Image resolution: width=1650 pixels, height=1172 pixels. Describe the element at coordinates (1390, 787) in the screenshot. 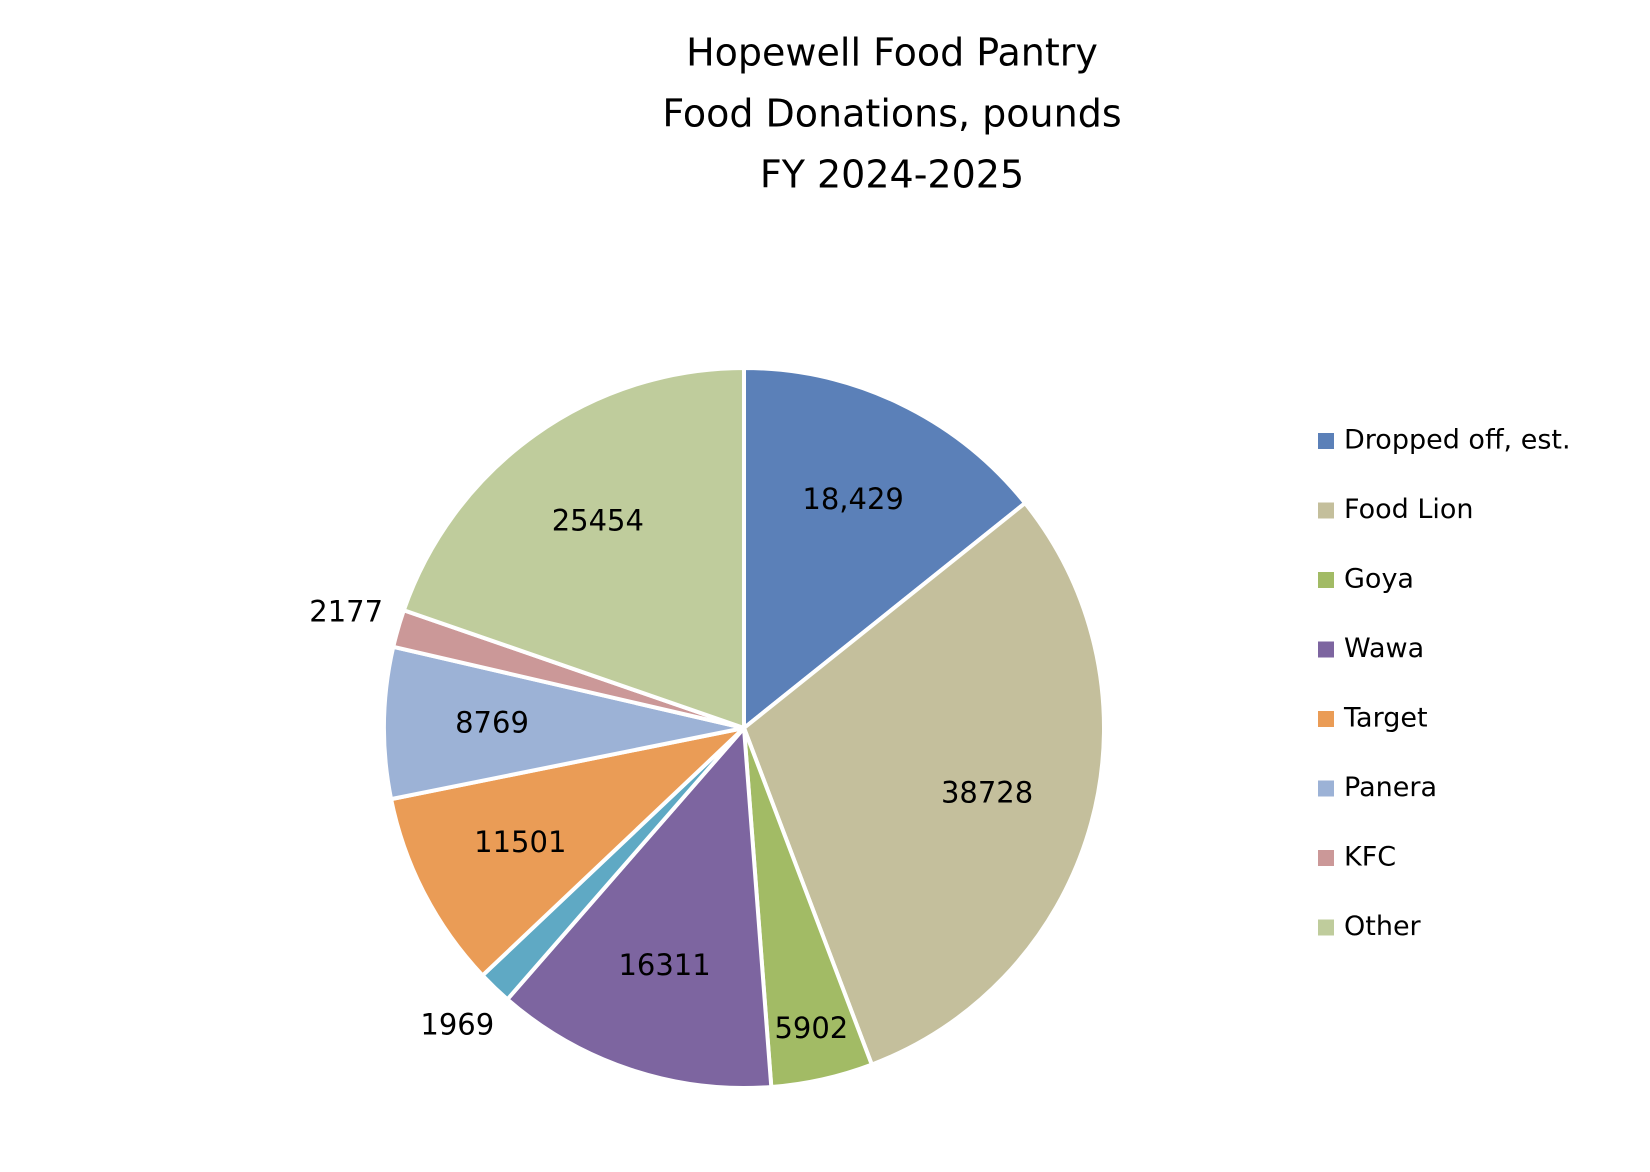

I see `legend-label: Panera` at that location.